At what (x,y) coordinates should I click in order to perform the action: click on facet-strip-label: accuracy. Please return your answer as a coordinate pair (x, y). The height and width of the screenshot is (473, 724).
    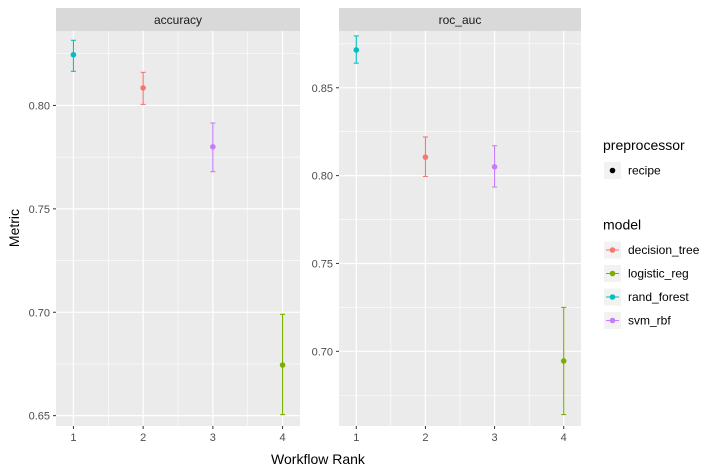
    Looking at the image, I should click on (178, 20).